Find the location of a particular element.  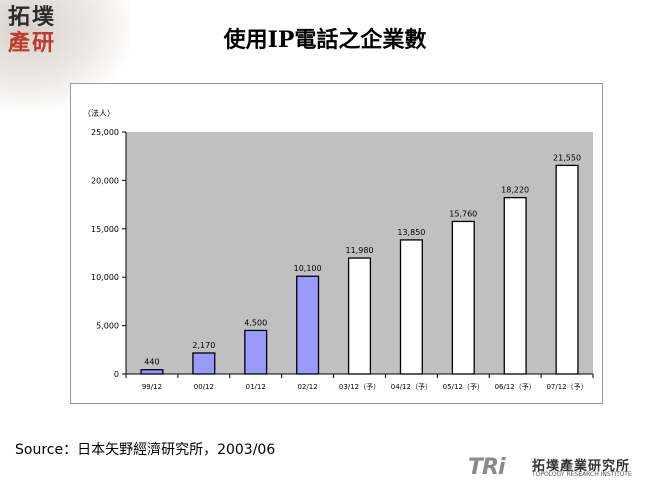

x-tick-label: 00/12 is located at coordinates (204, 387).